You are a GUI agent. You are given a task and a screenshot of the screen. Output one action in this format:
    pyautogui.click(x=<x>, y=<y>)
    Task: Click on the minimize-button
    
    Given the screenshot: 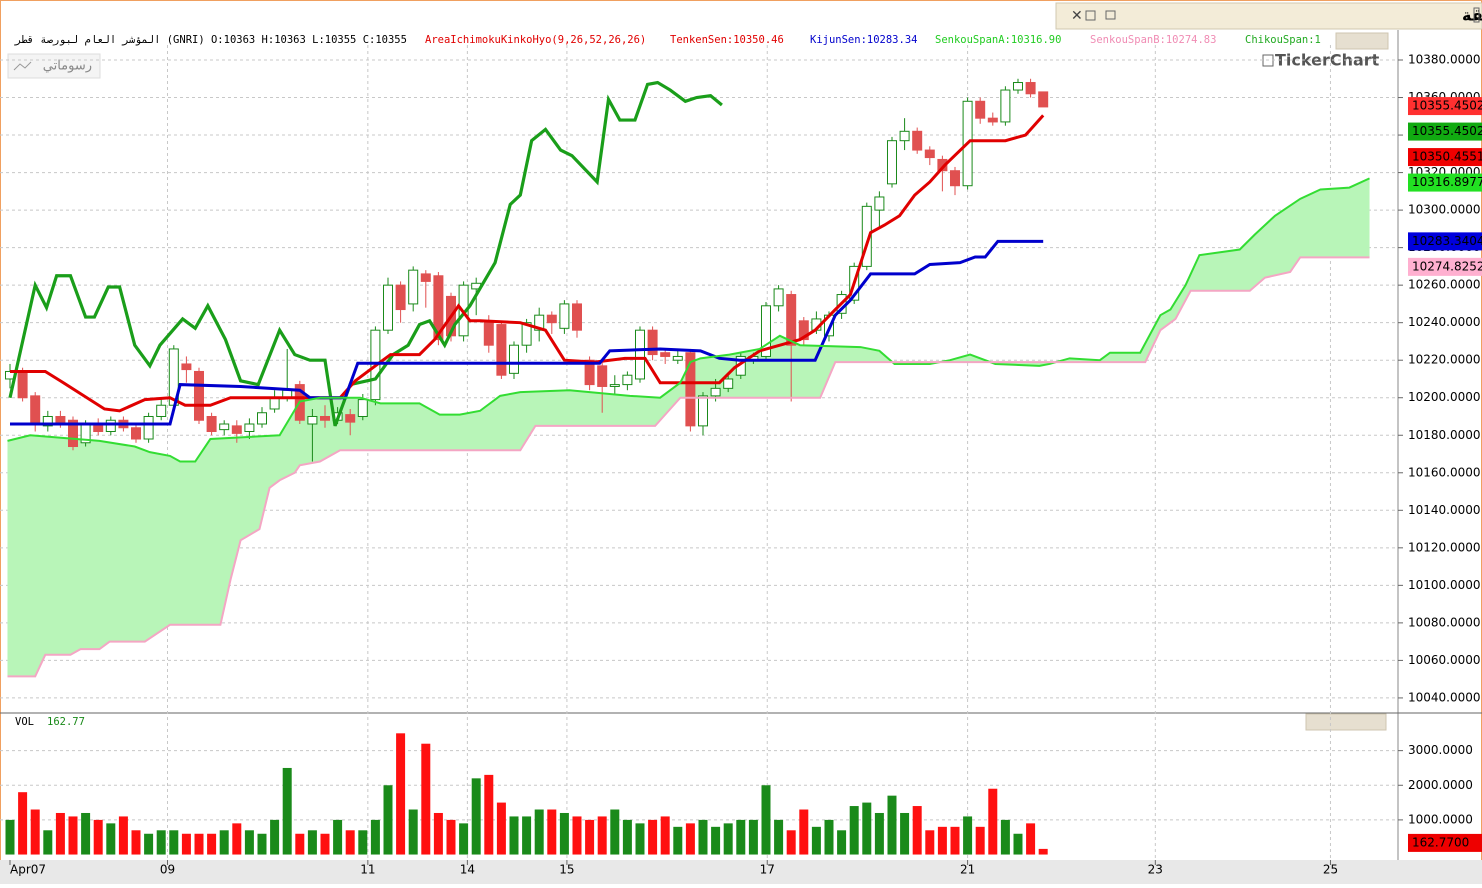 What is the action you would take?
    pyautogui.click(x=1110, y=15)
    